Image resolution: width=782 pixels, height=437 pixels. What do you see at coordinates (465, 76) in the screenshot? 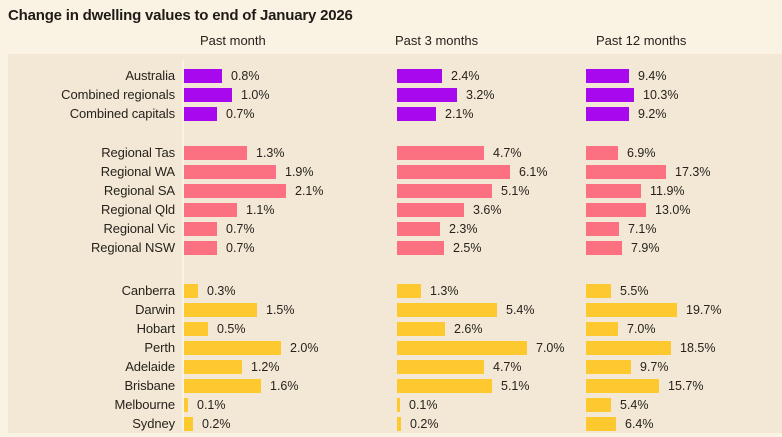
I see `value-label: 2.4%` at bounding box center [465, 76].